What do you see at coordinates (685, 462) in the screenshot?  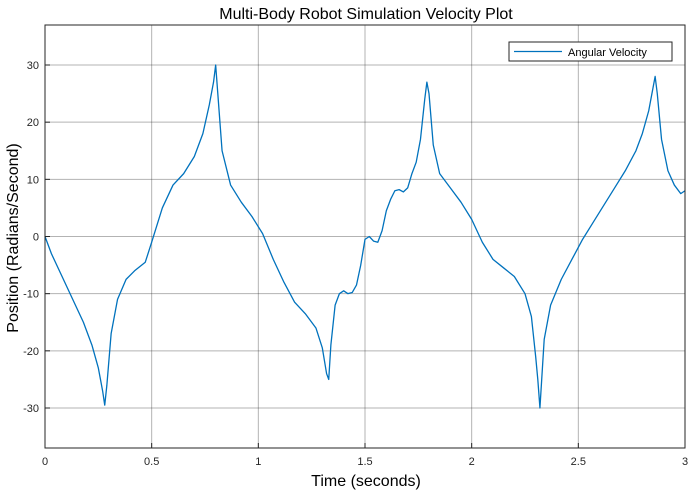 I see `x-tick-label: 3` at bounding box center [685, 462].